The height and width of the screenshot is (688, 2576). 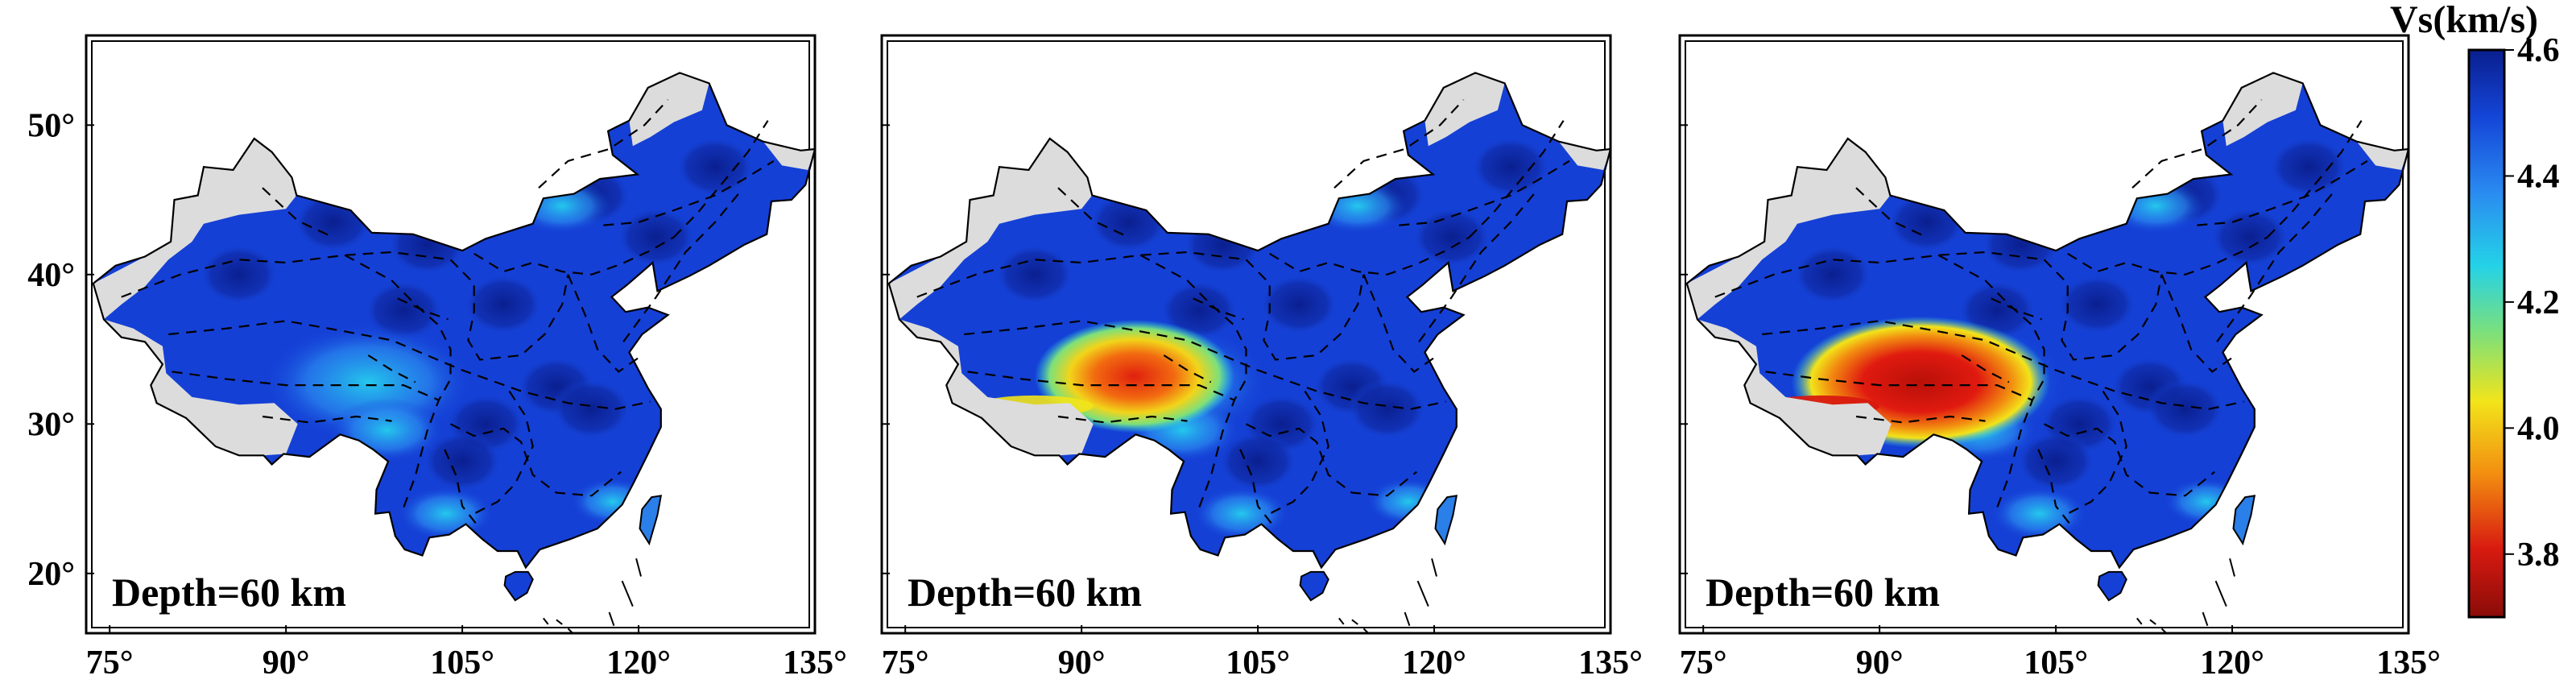 I want to click on colorbar-gradient, so click(x=2487, y=333).